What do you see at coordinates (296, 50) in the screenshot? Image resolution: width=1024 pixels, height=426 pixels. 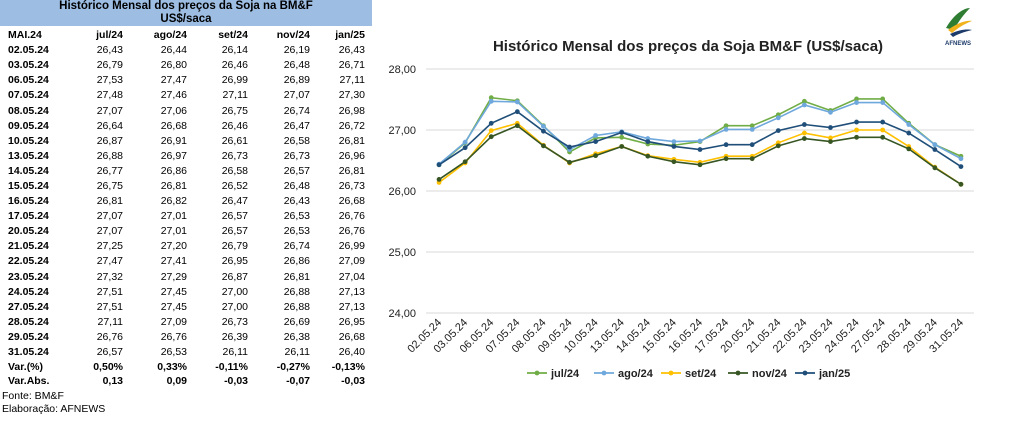 I see `price-cell: 26,19` at bounding box center [296, 50].